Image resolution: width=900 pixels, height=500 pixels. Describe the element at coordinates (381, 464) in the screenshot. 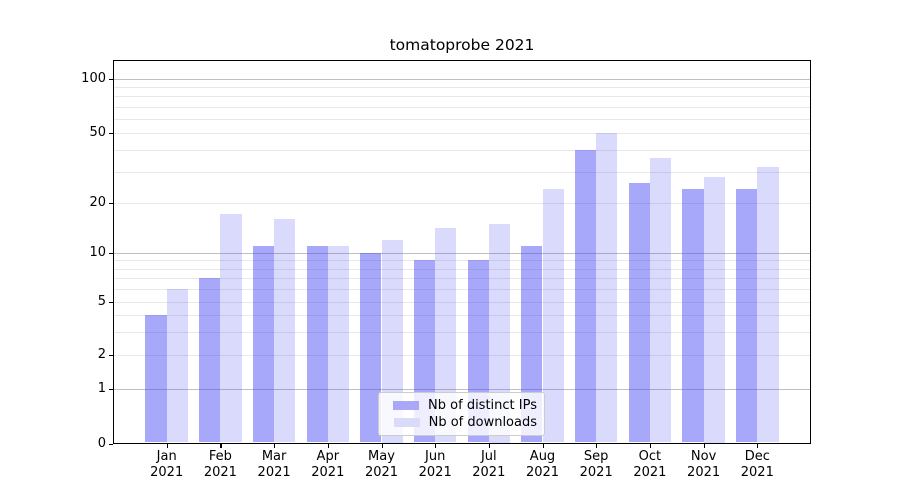

I see `x-axis-tick-label-may: May 2021` at that location.